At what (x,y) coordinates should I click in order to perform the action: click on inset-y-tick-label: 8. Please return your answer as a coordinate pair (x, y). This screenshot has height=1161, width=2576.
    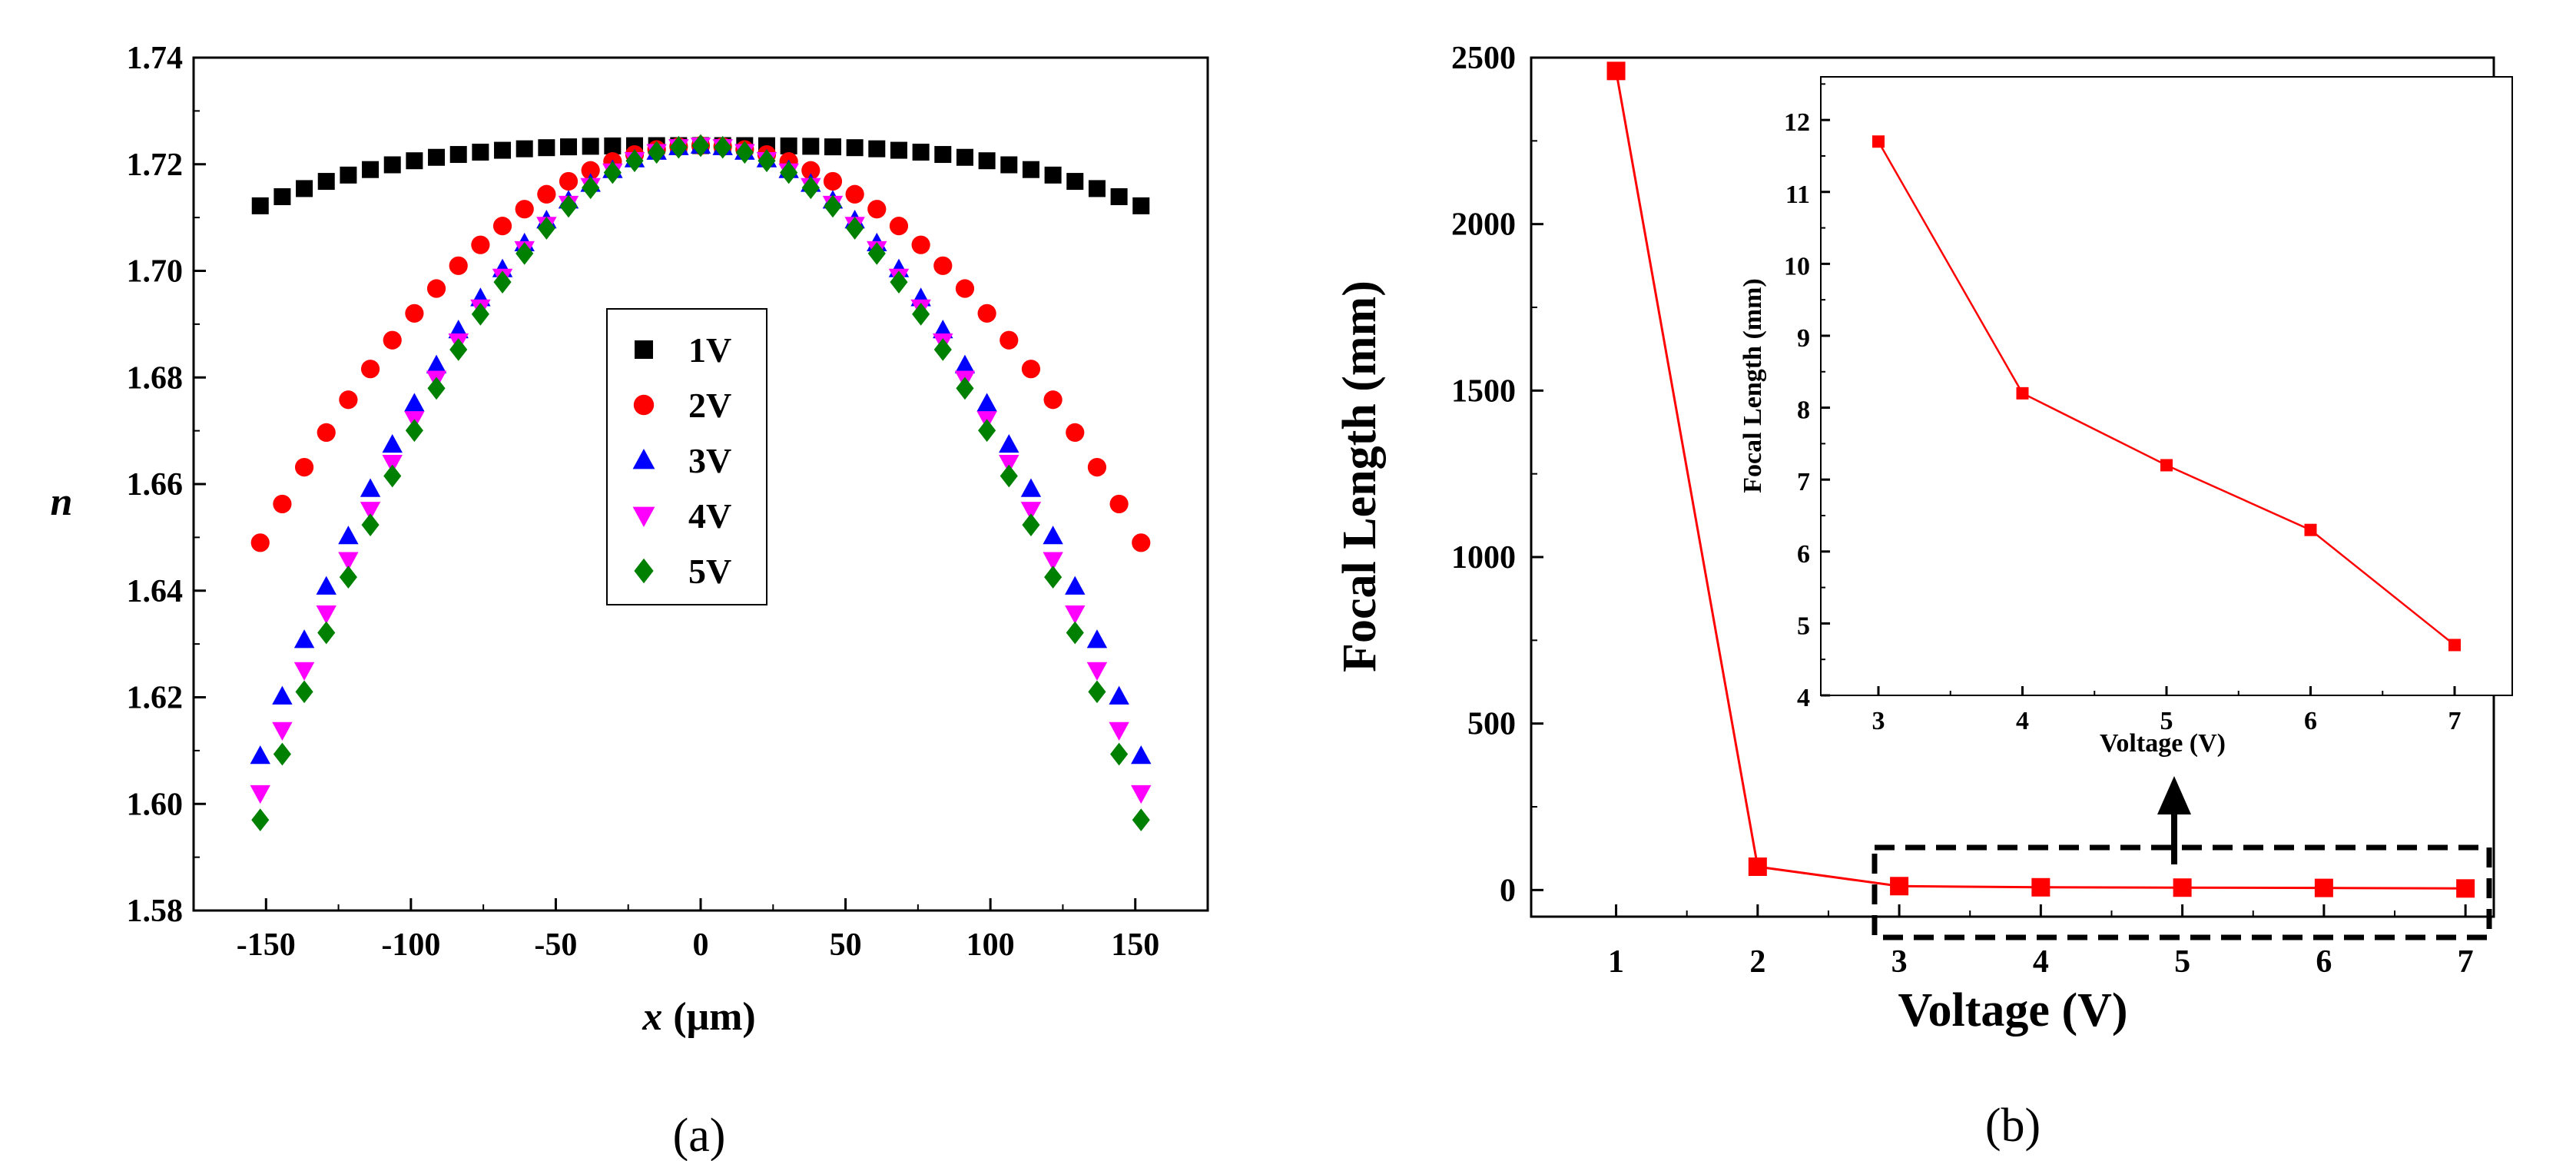
    Looking at the image, I should click on (1803, 410).